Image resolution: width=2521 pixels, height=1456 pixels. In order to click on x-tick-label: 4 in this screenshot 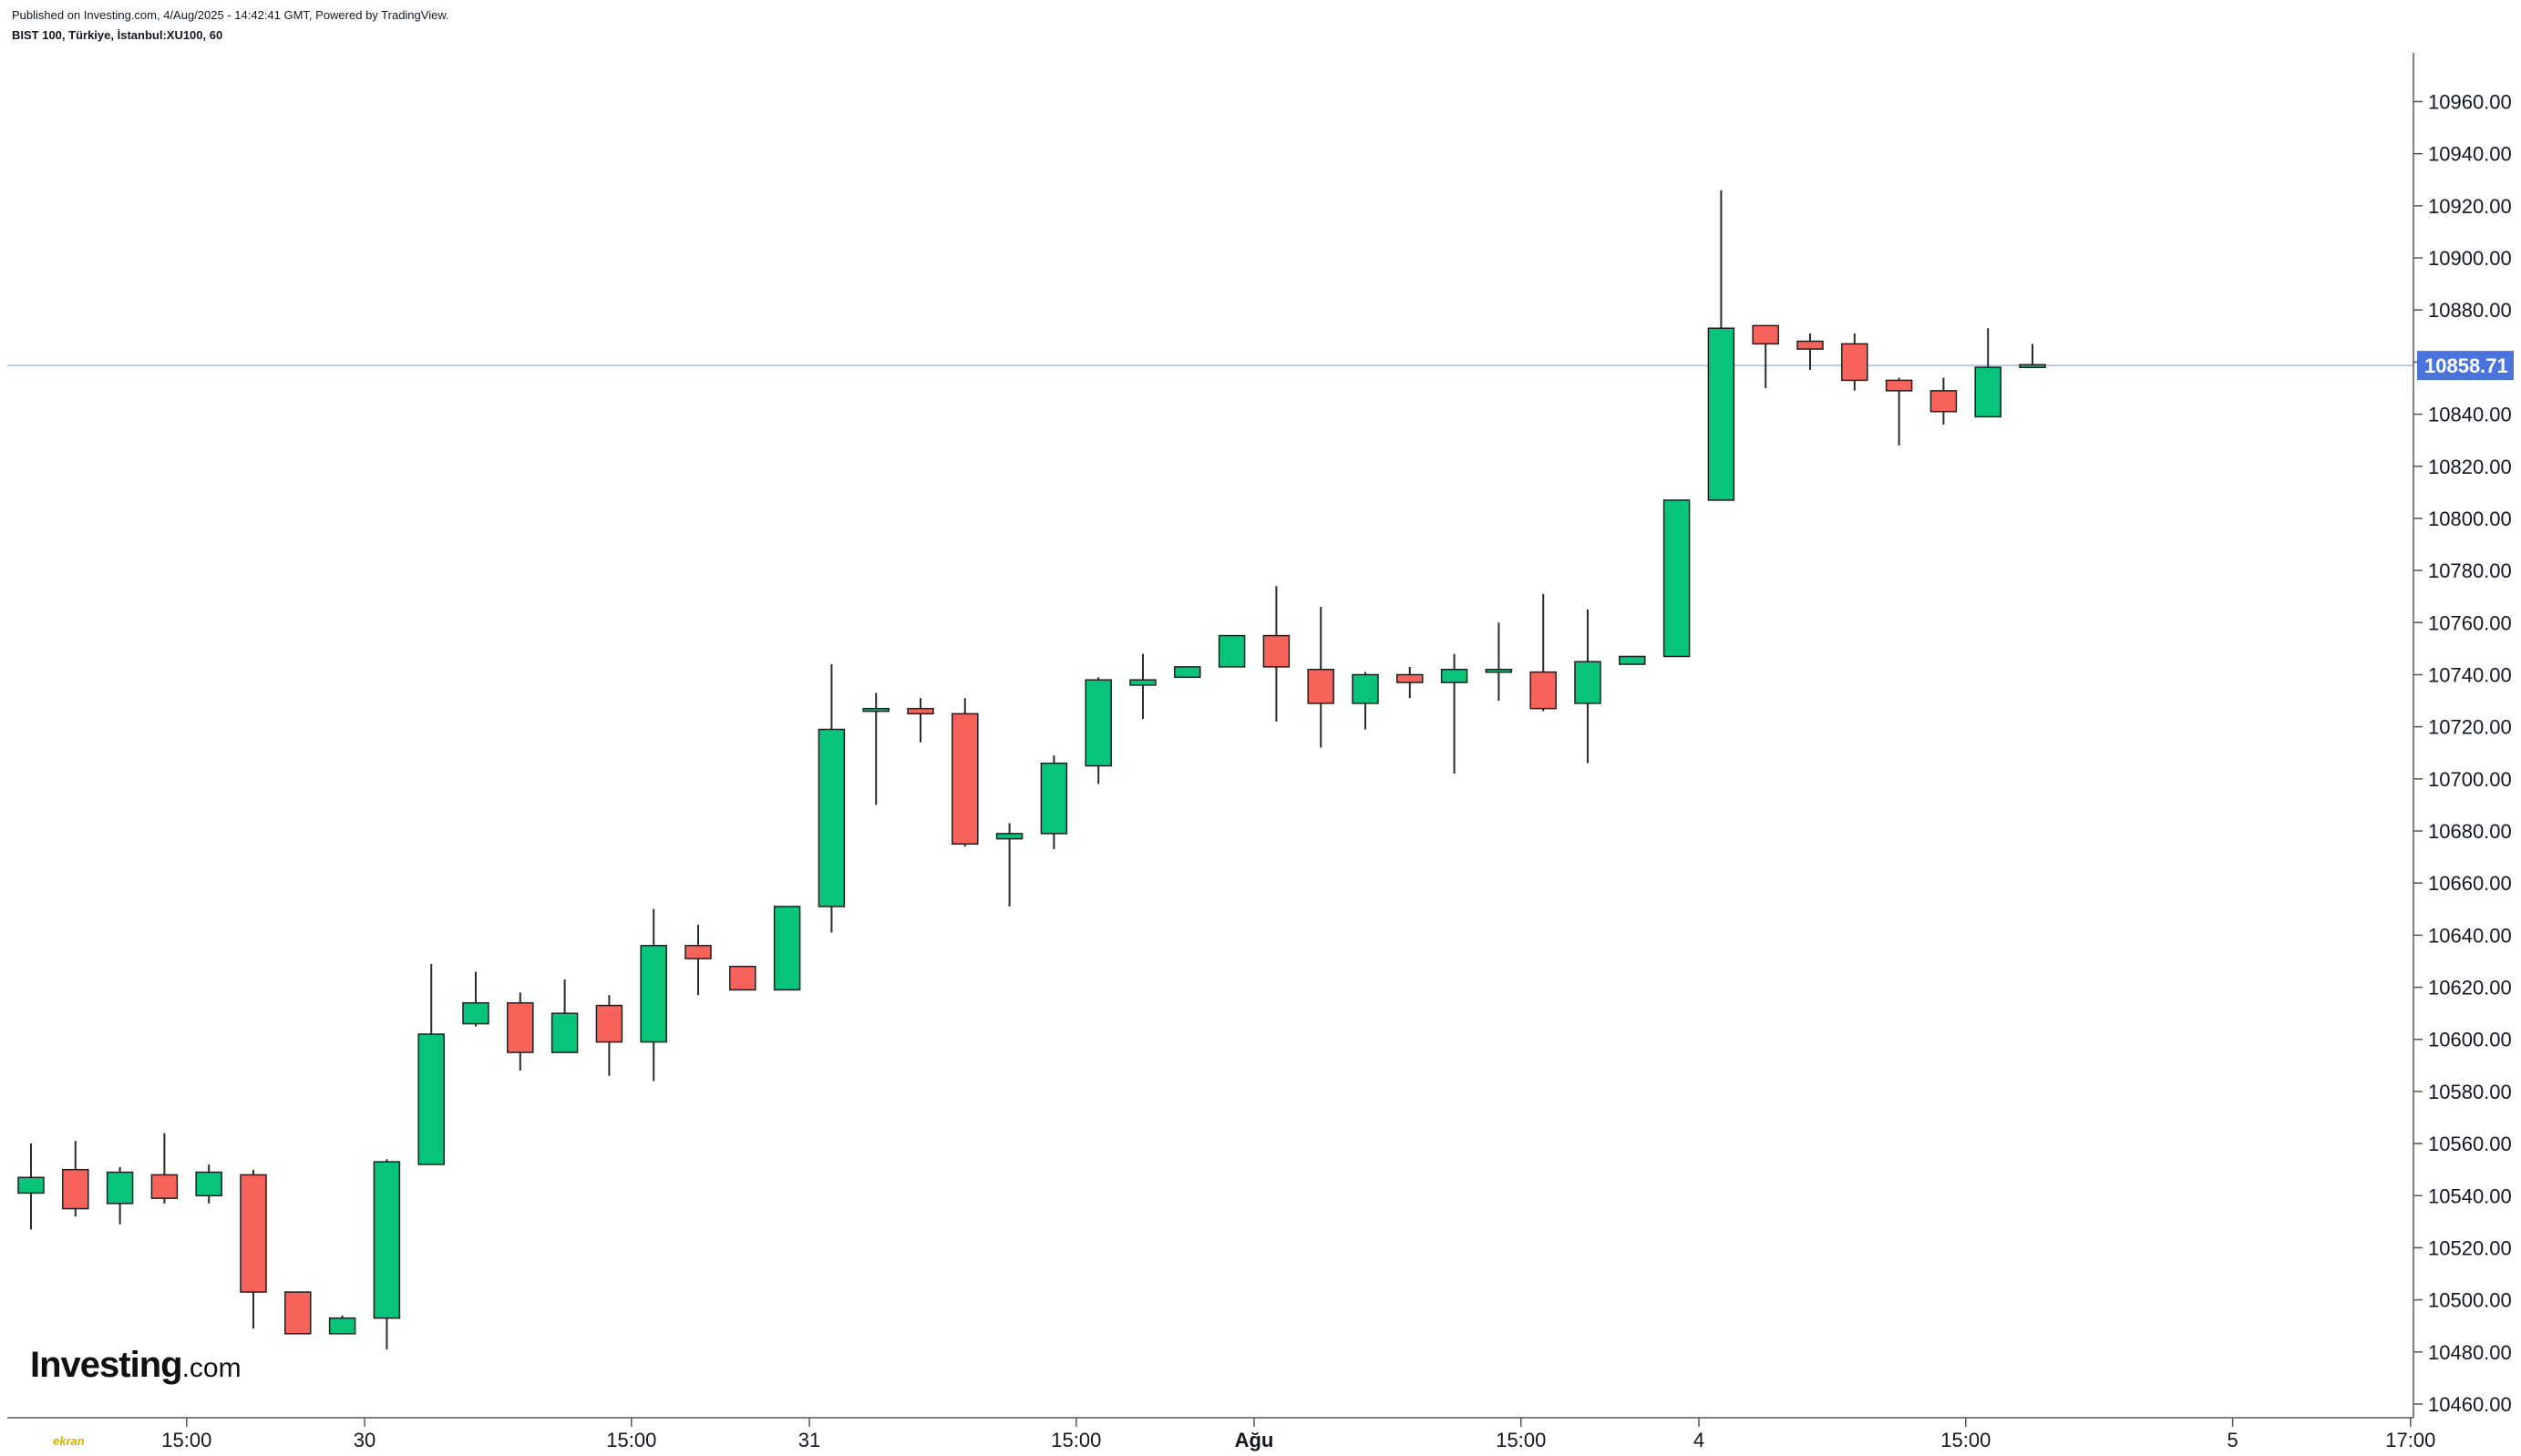, I will do `click(1698, 1440)`.